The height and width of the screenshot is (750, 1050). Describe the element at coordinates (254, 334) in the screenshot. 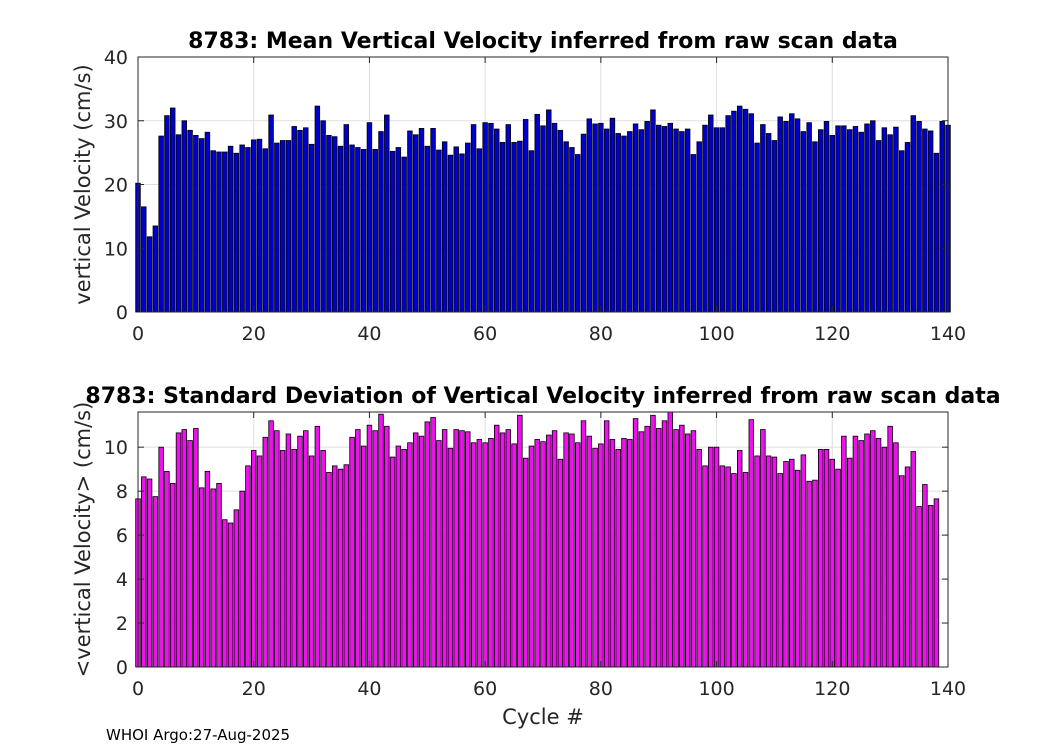

I see `mean-velocity-x-tick-label: 20` at that location.